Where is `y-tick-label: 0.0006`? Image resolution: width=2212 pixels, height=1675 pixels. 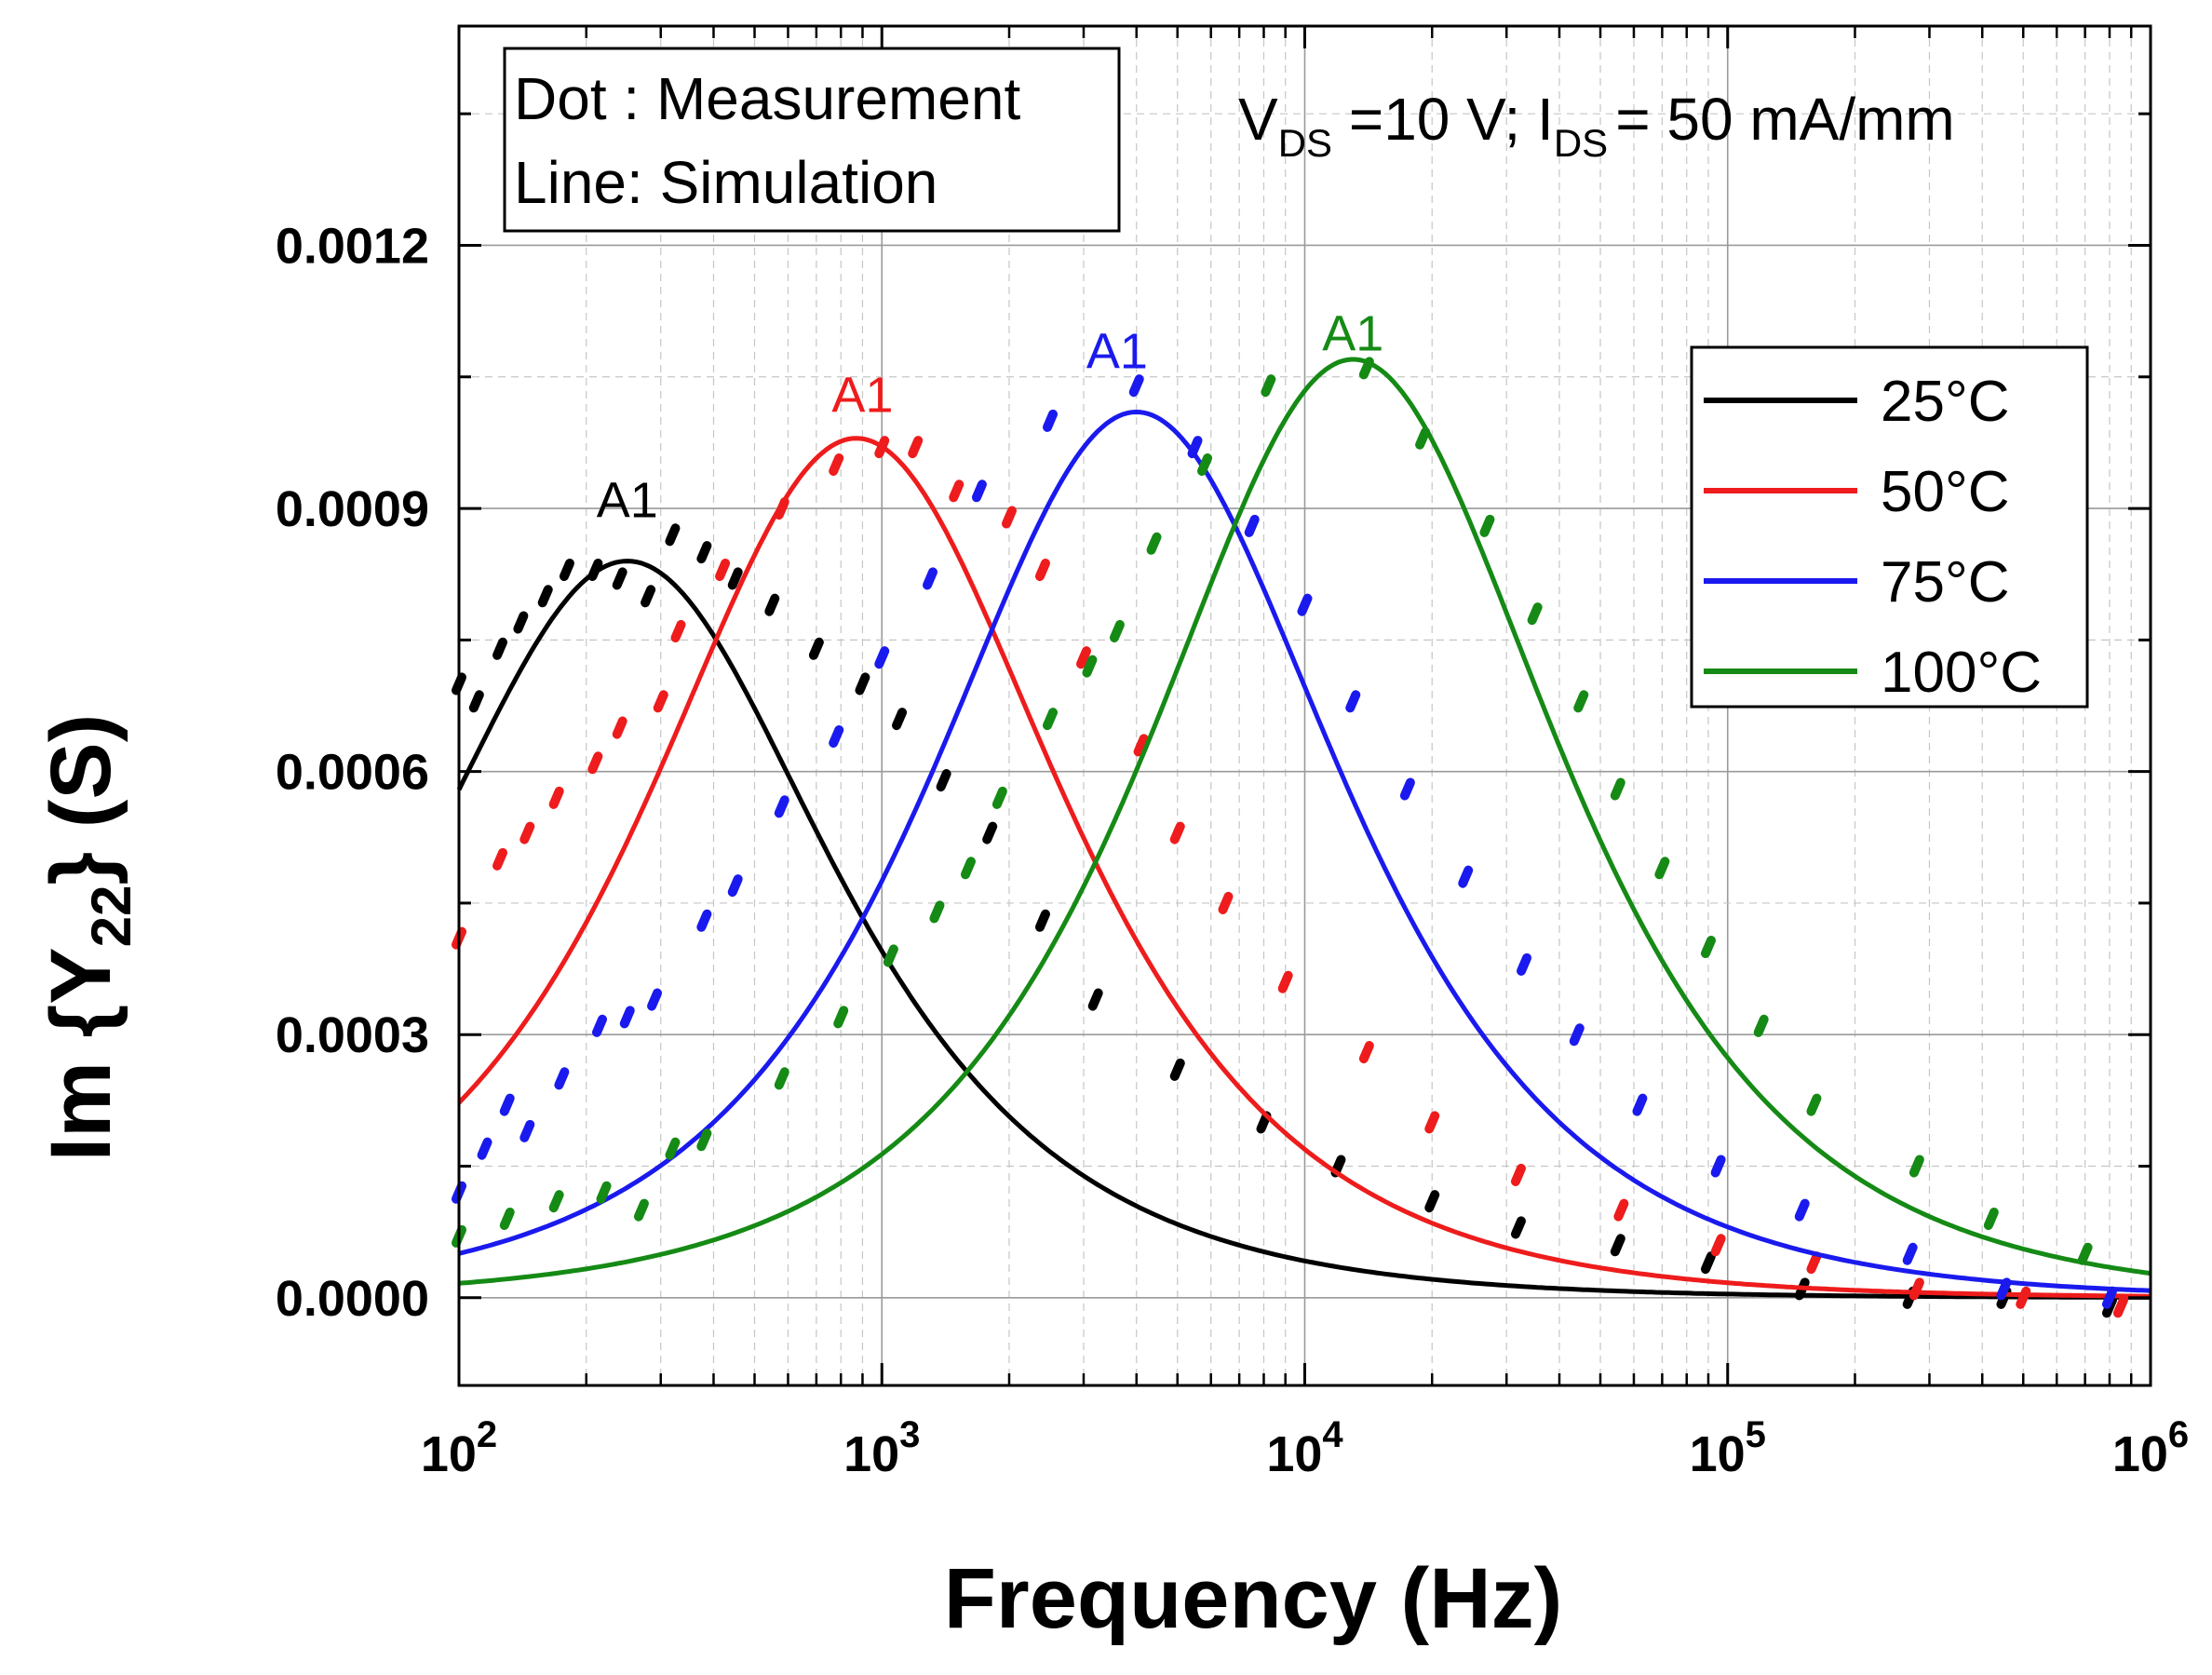 y-tick-label: 0.0006 is located at coordinates (352, 773).